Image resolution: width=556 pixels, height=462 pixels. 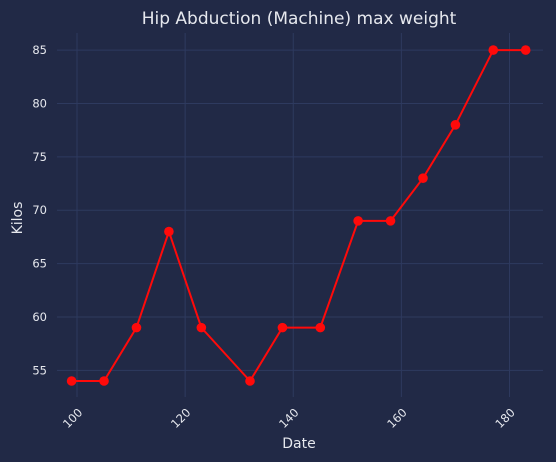 I want to click on y-axis-ticks: 55 60 65 70 75 80 85, so click(x=39, y=210).